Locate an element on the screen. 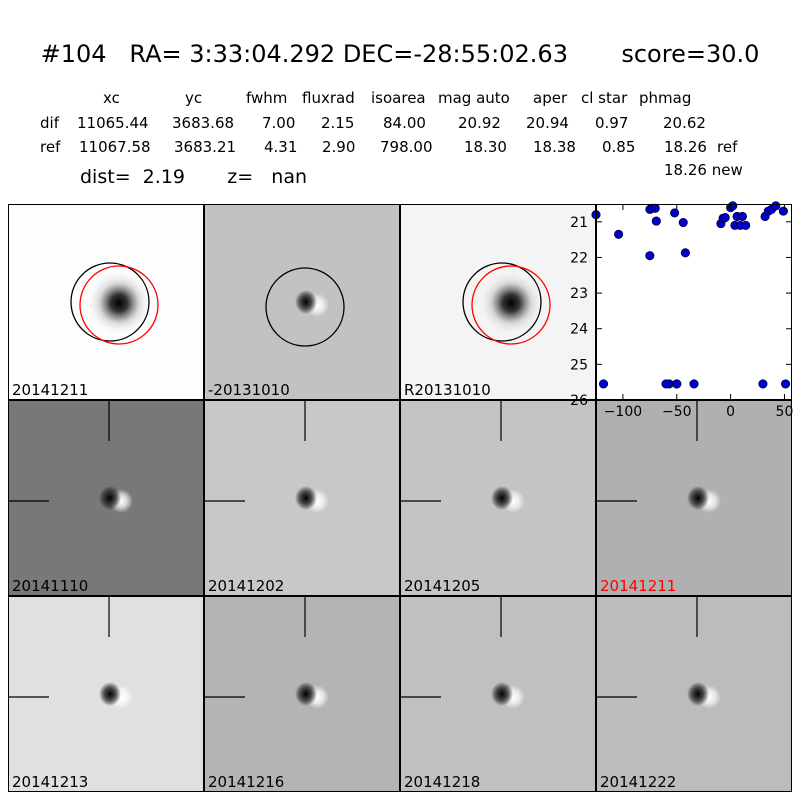 This screenshot has width=800, height=800. col-header-isoarea: isoarea is located at coordinates (398, 98).